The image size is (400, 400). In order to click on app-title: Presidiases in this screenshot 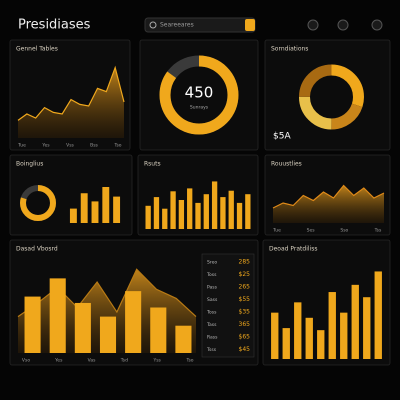, I will do `click(54, 25)`.